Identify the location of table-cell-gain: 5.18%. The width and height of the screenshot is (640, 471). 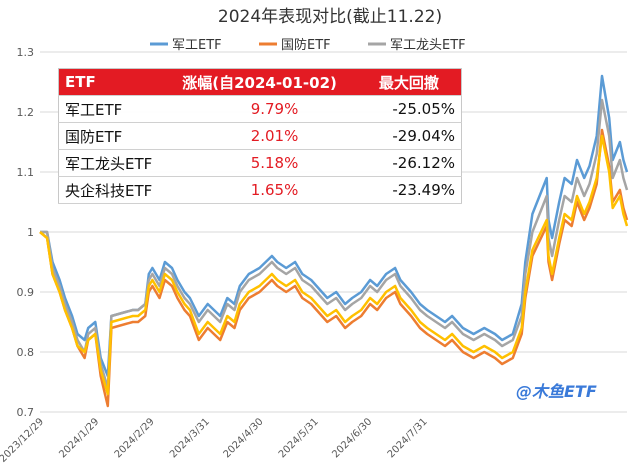
(274, 163).